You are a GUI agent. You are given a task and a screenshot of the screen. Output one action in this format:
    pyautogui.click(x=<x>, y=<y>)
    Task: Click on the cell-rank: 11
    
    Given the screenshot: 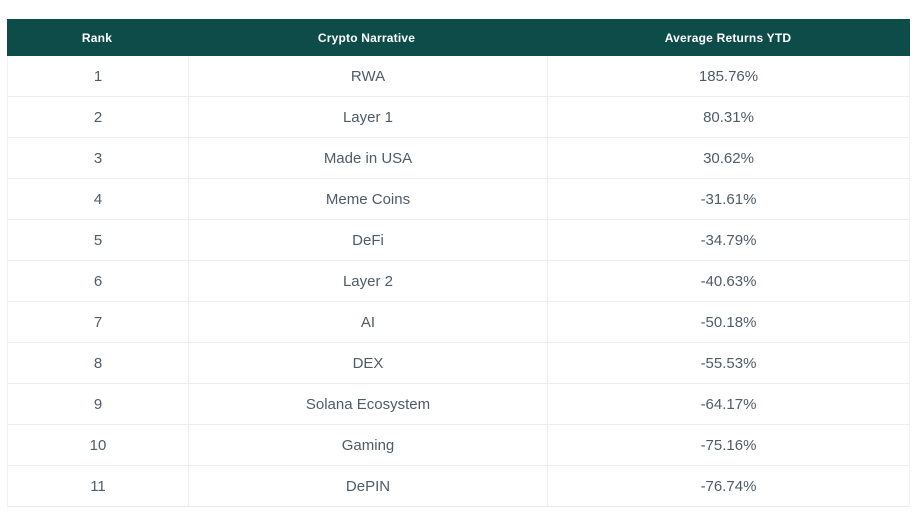 What is the action you would take?
    pyautogui.click(x=98, y=486)
    